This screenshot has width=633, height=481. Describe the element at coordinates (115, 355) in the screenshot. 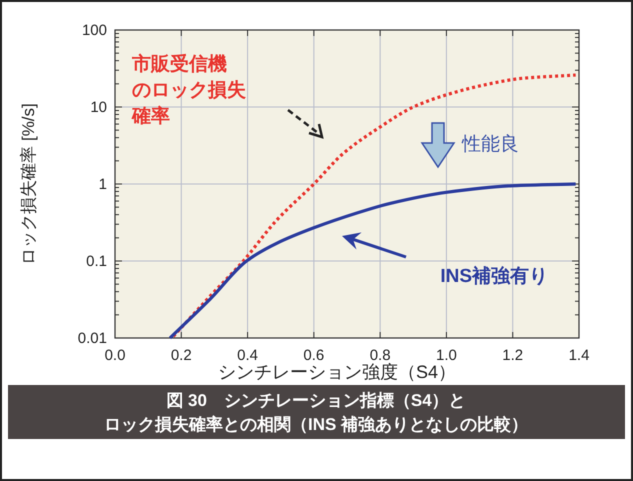

I see `x-tick-label: 0.0` at that location.